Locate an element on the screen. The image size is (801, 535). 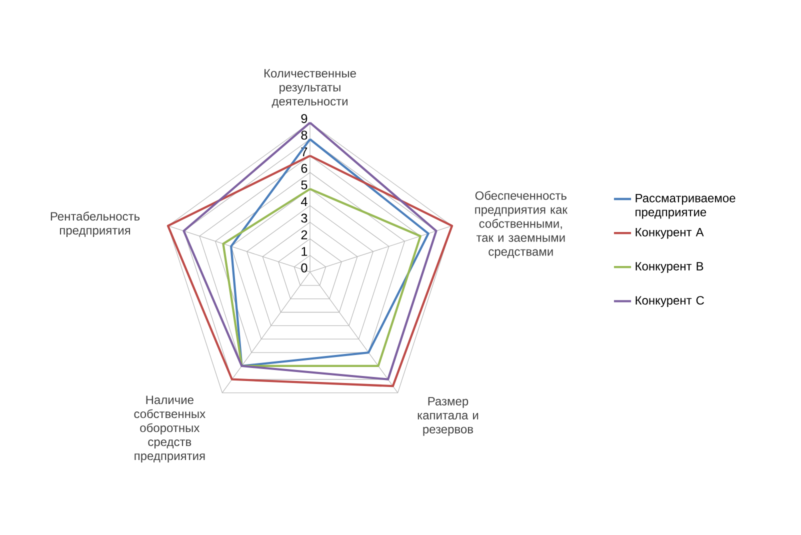
y-tick-label: 3 is located at coordinates (304, 218).